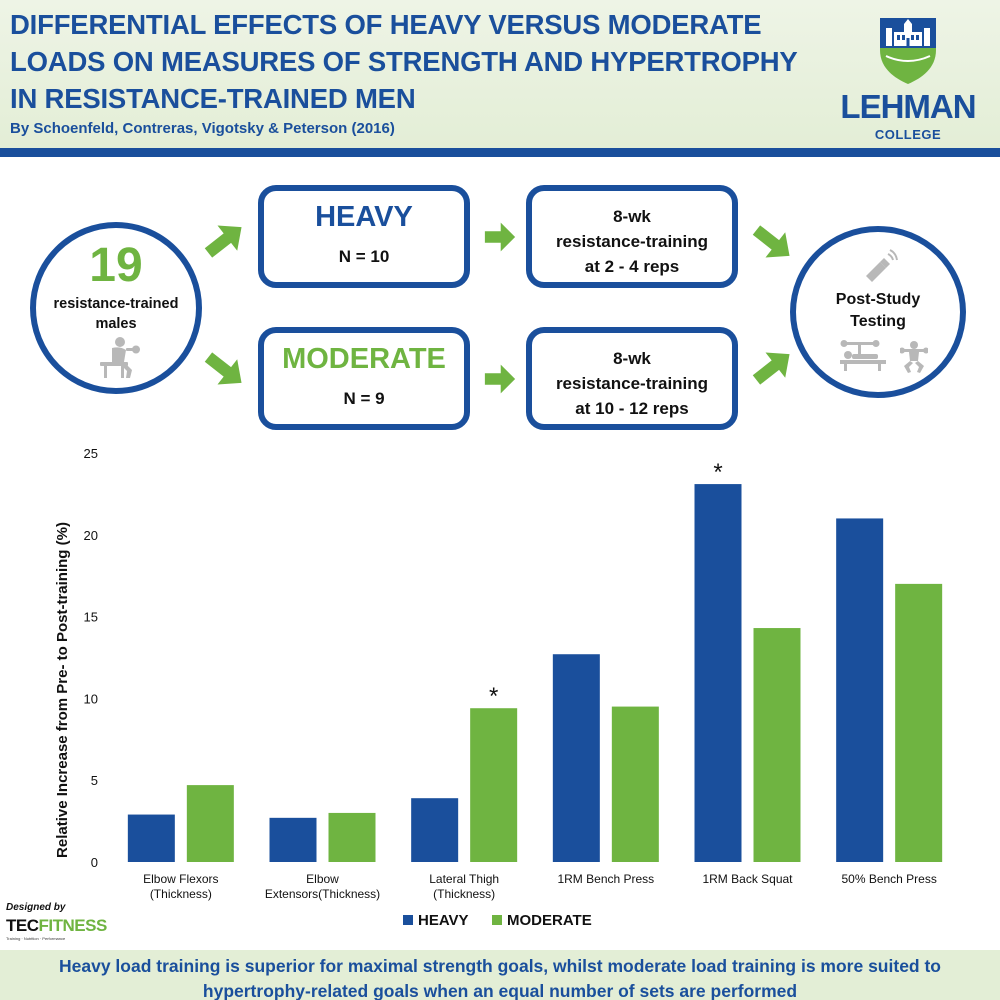 The height and width of the screenshot is (1000, 1000). I want to click on arrow-to-heavy-icon, so click(223, 241).